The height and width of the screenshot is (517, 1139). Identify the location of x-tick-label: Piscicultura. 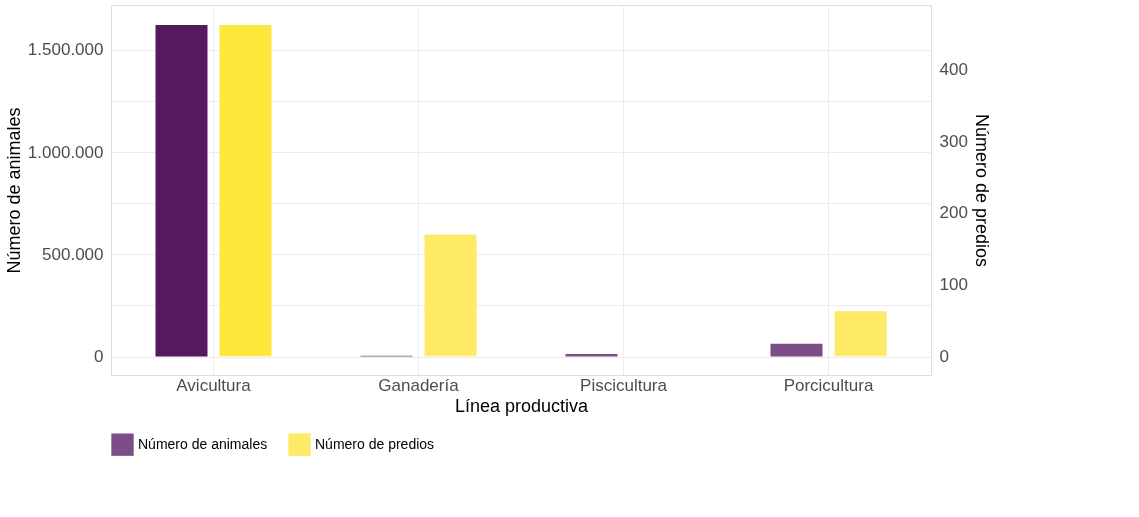
(624, 385).